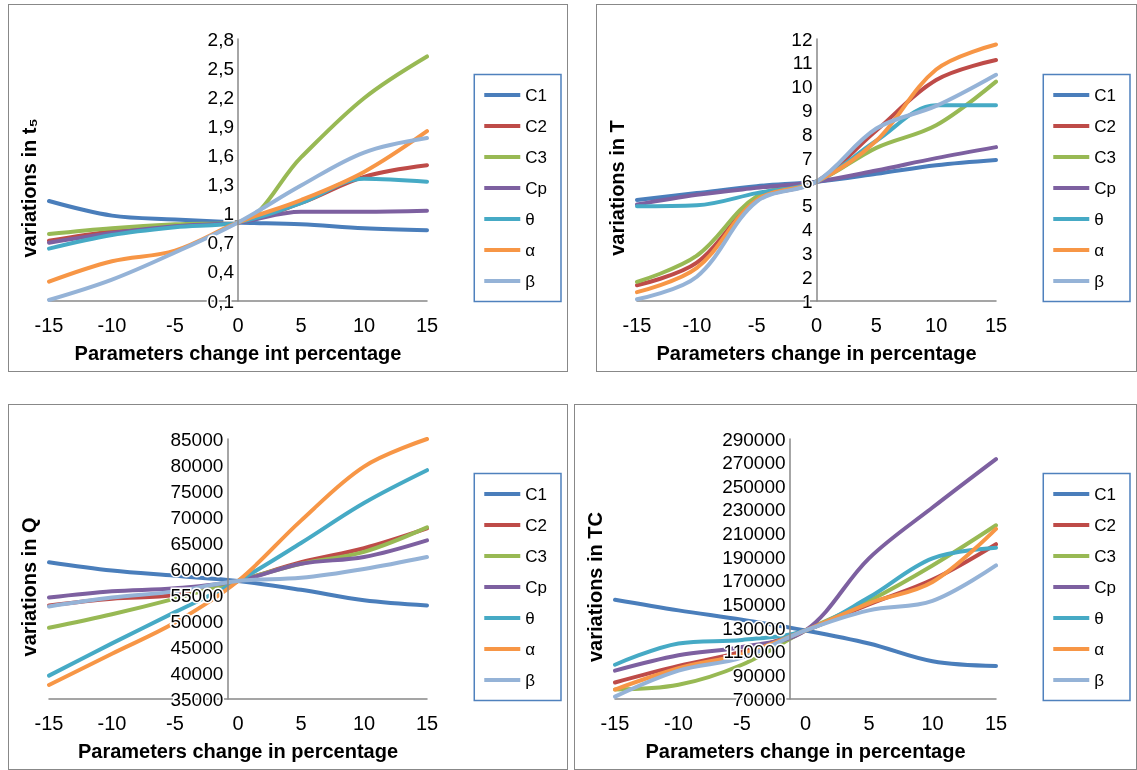  Describe the element at coordinates (754, 463) in the screenshot. I see `y-tick-label: 270000` at that location.